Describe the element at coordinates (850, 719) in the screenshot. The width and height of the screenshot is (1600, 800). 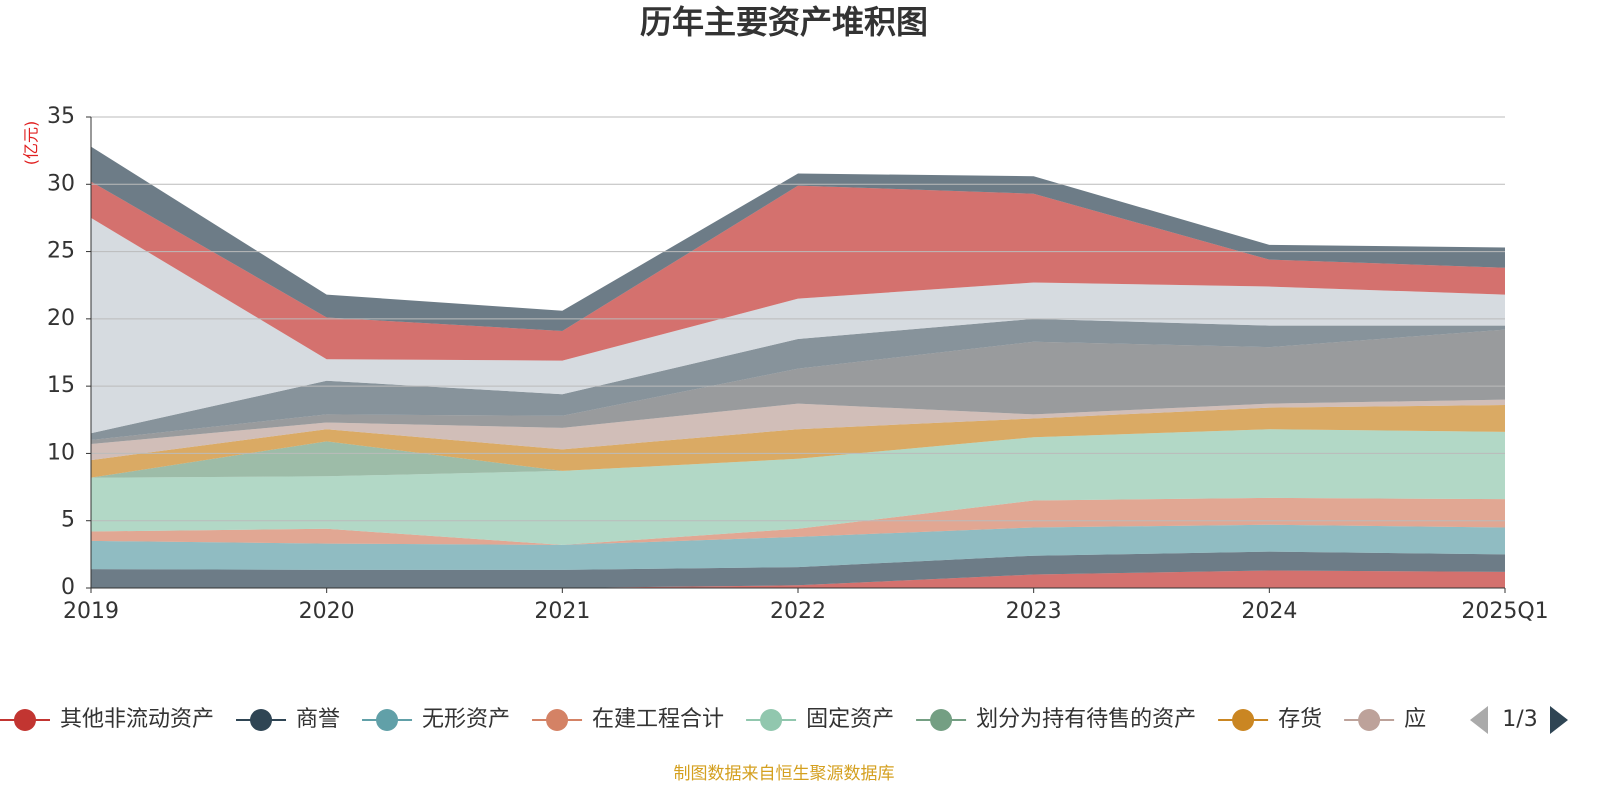
I see `legend-label: 固定资产` at that location.